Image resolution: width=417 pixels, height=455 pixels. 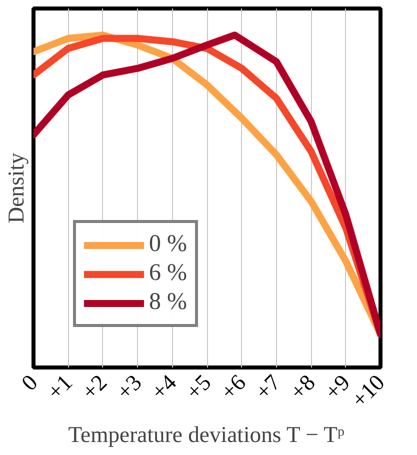 What do you see at coordinates (206, 435) in the screenshot?
I see `x-axis-title: Temperature deviations T − Tᵖ` at bounding box center [206, 435].